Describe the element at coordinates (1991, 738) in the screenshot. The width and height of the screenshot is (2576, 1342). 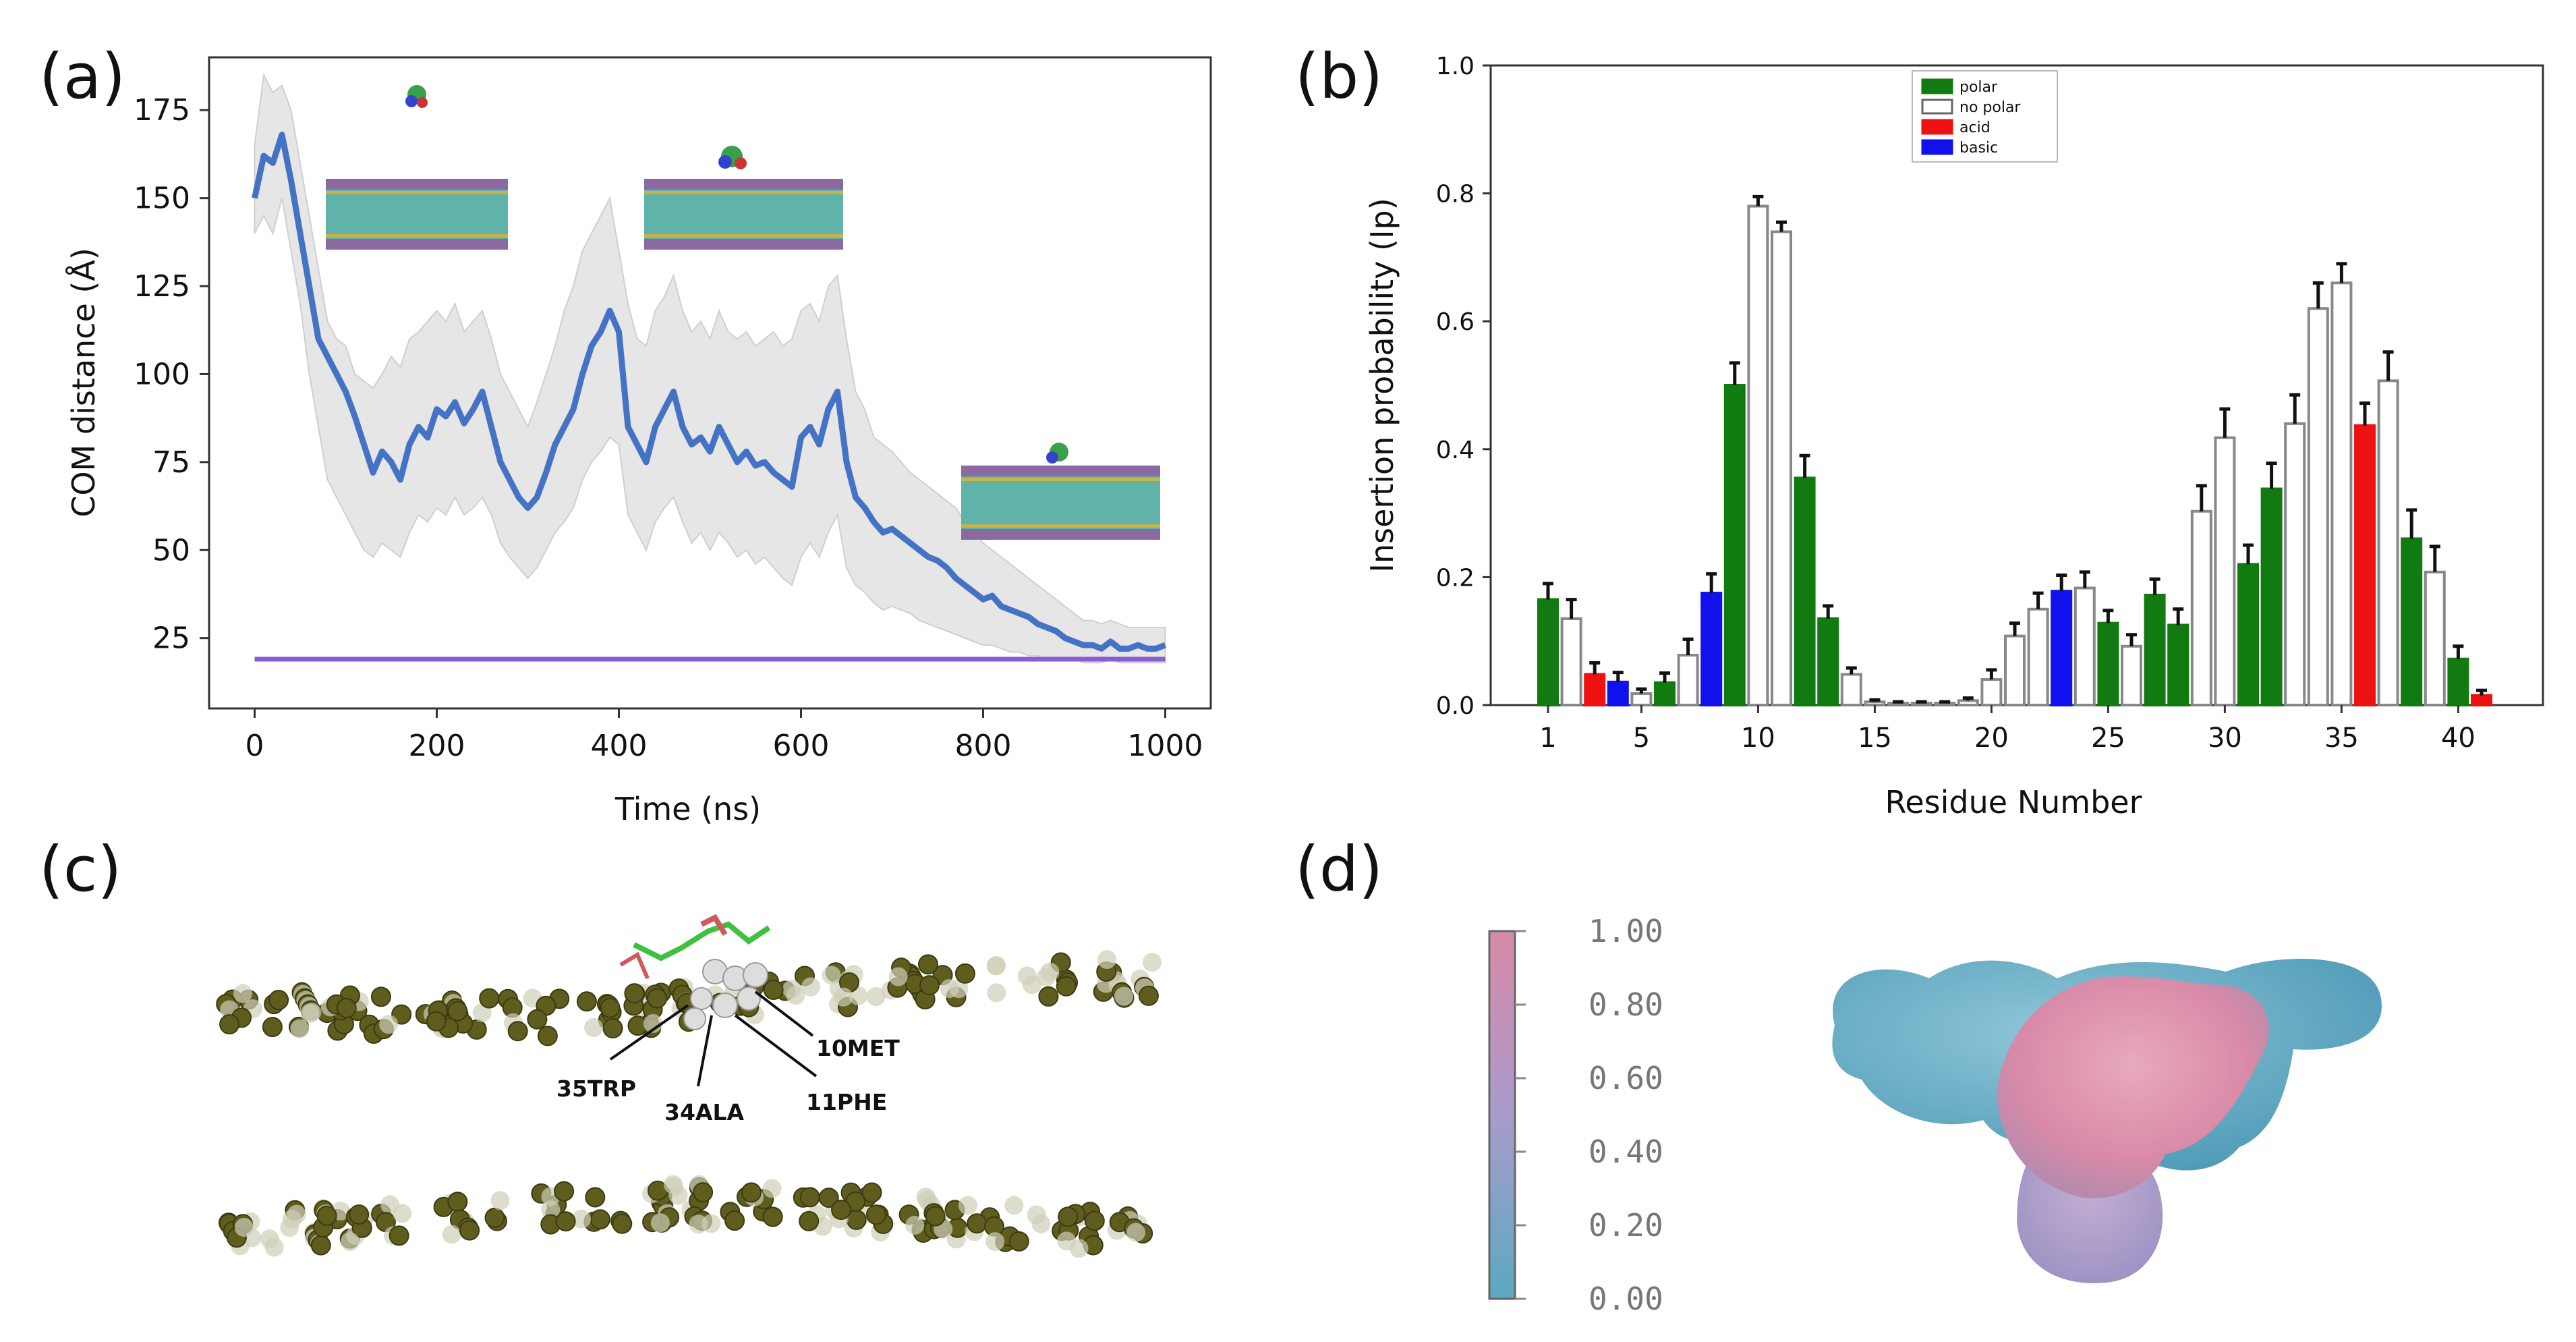
I see `x-tick-label: 20` at that location.